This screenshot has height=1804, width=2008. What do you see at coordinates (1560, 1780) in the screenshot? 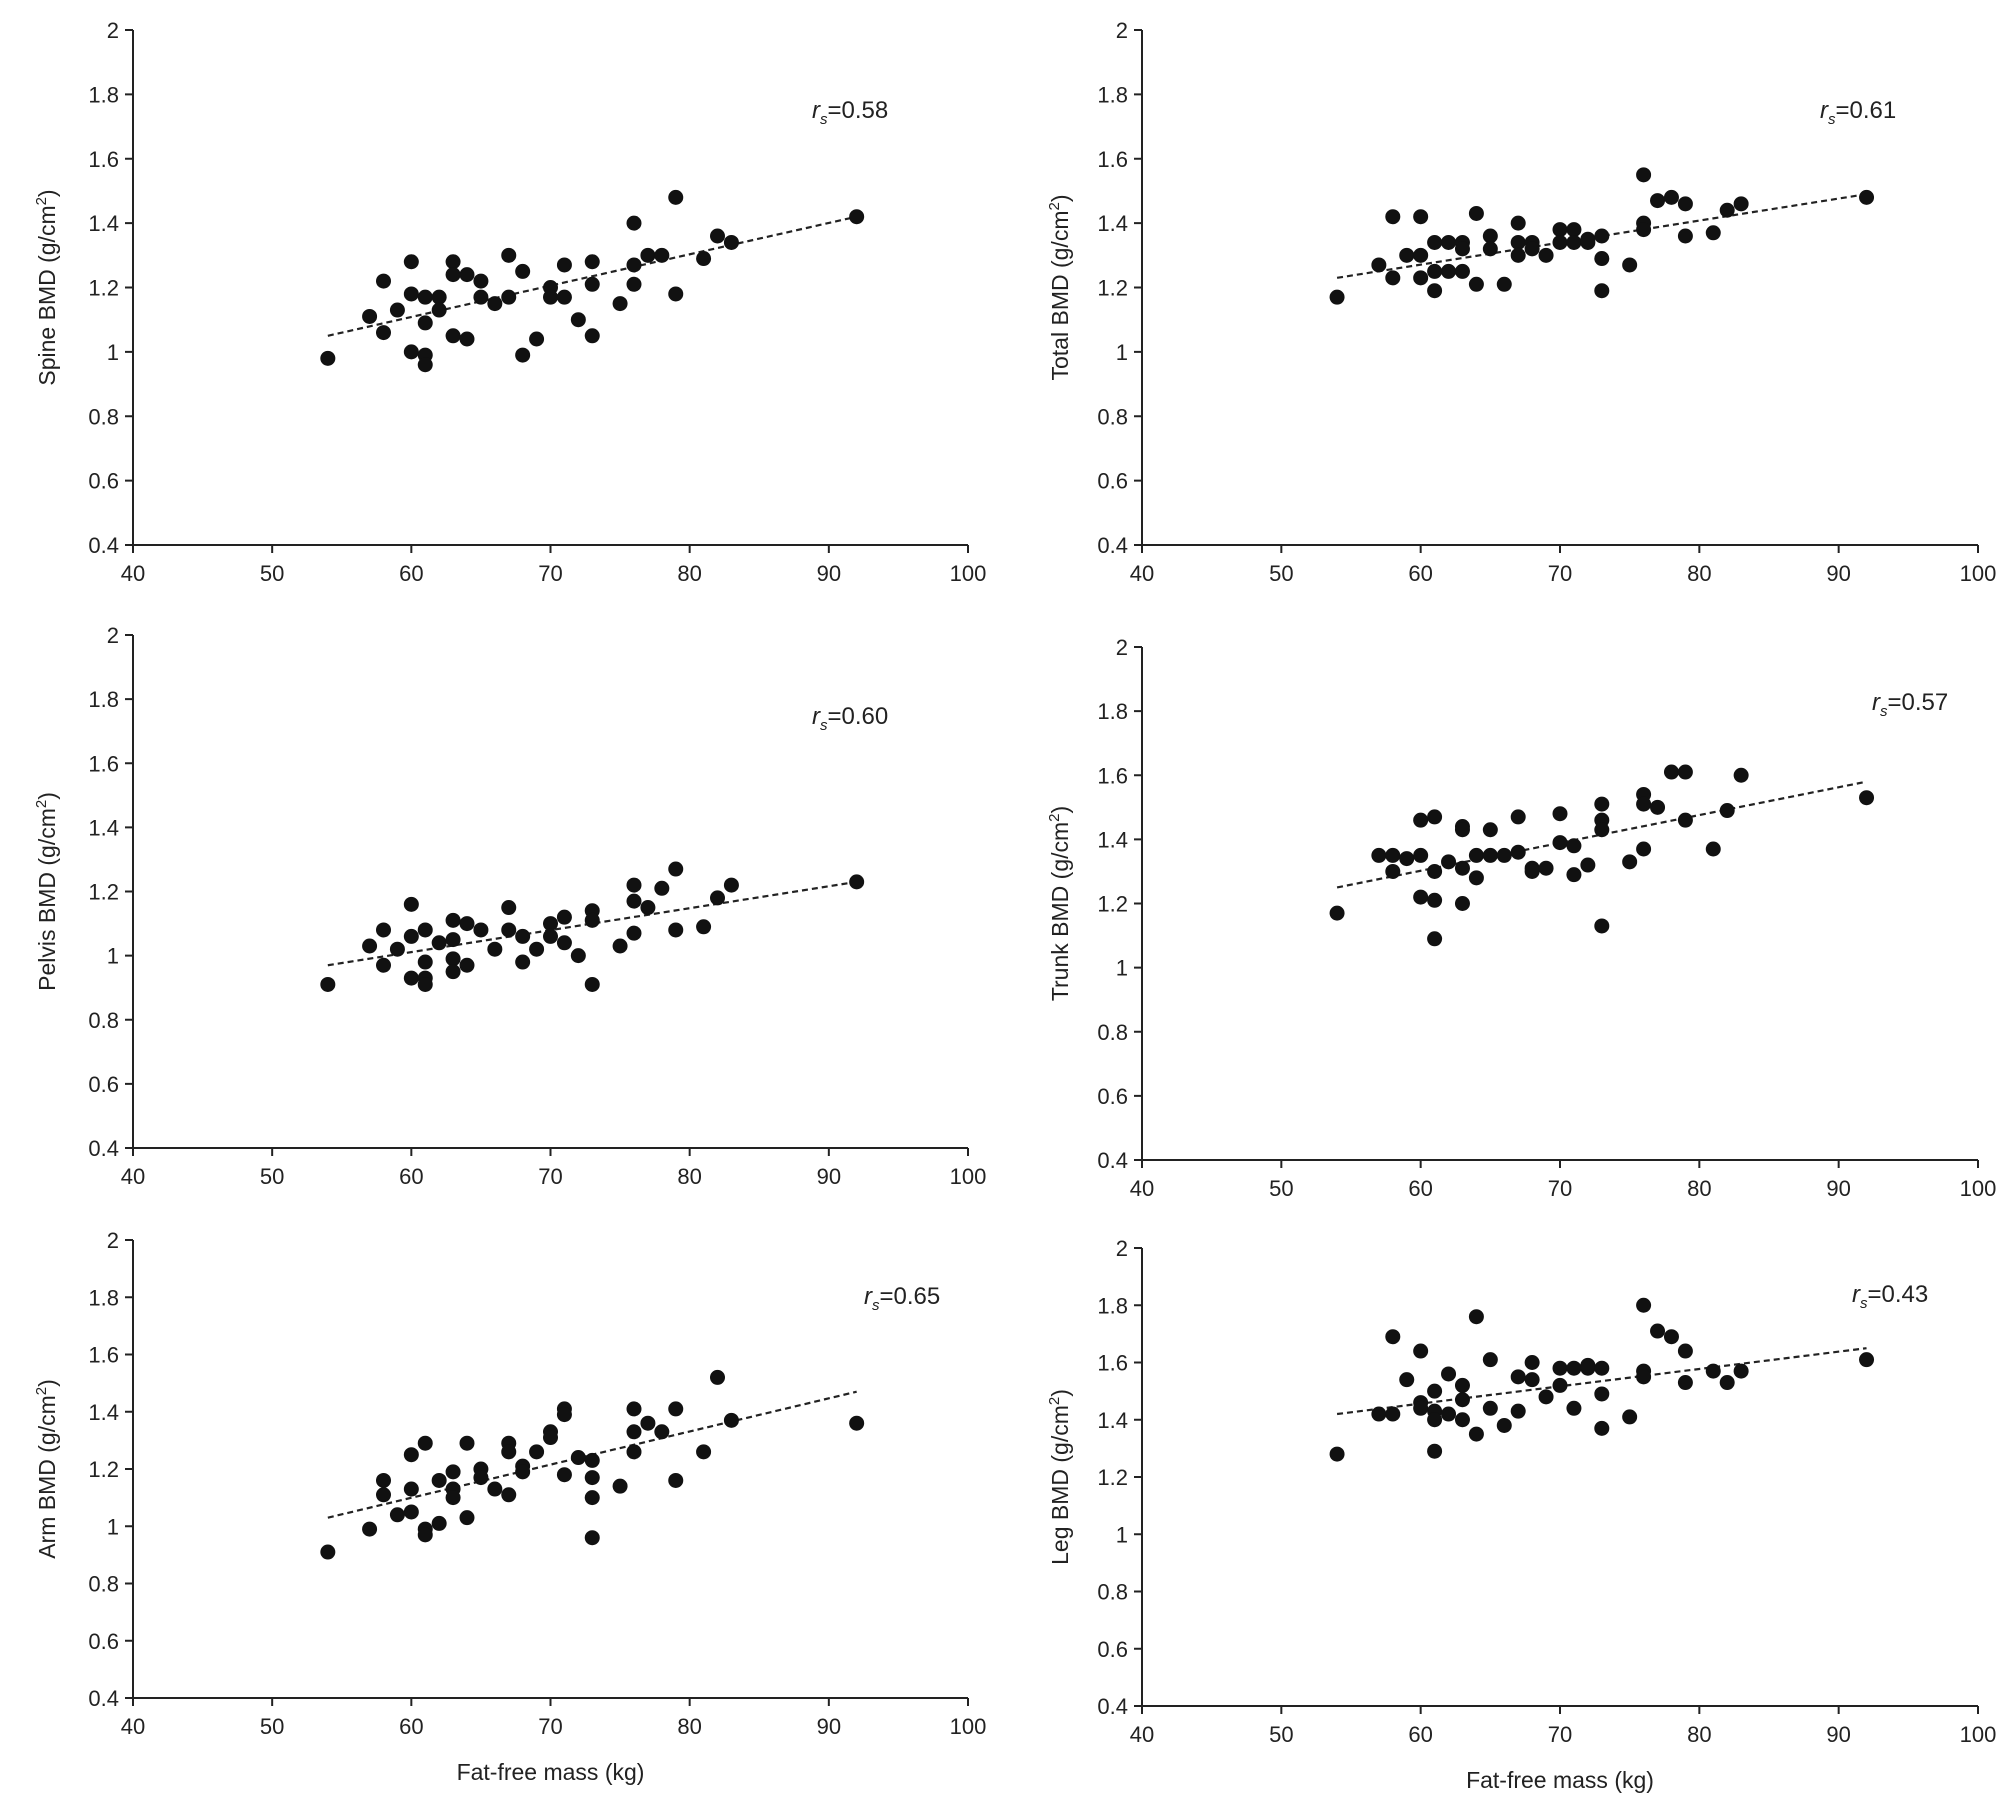
I see `x-axis-label: Fat-free mass (kg)` at bounding box center [1560, 1780].